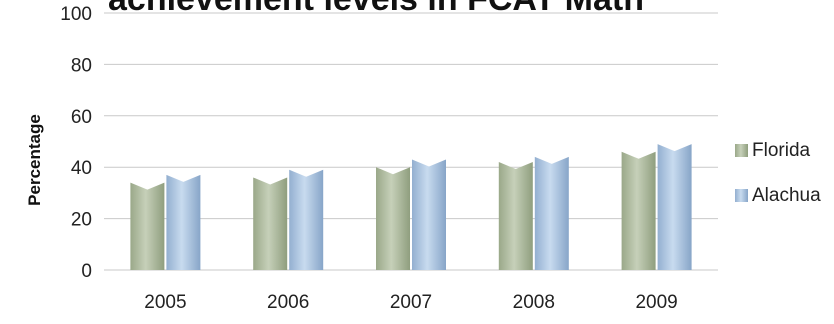  What do you see at coordinates (81, 117) in the screenshot?
I see `y-tick-label: 60` at bounding box center [81, 117].